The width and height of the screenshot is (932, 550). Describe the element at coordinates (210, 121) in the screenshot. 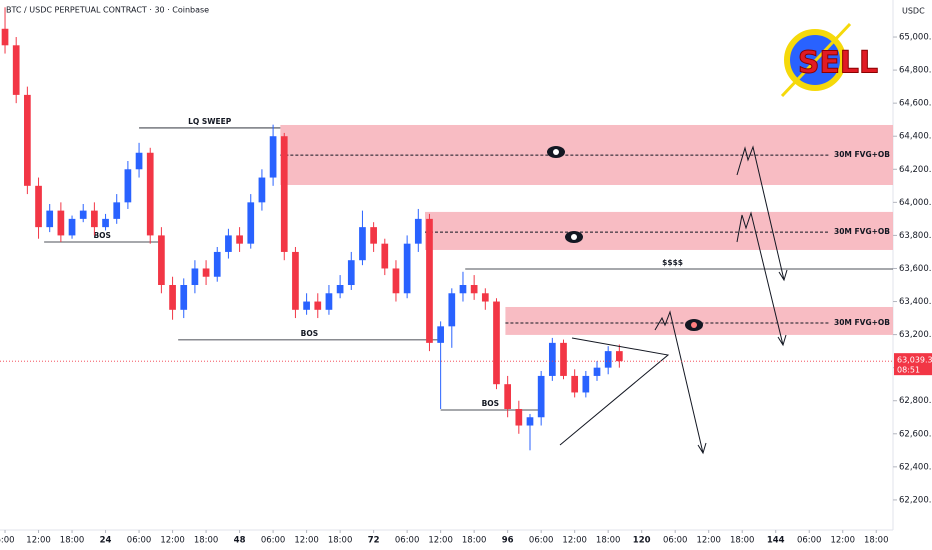

I see `level-label: LQ SWEEP` at that location.